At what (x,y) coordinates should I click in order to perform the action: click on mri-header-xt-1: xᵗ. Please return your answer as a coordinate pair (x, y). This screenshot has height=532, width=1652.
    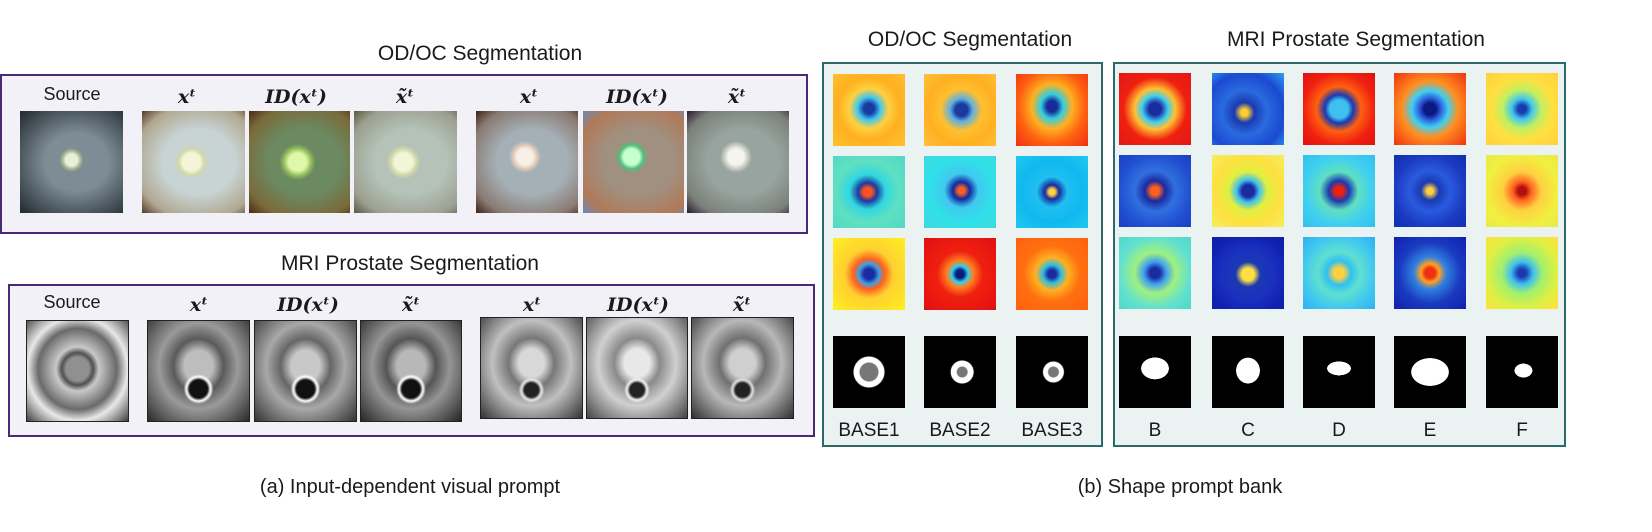
    Looking at the image, I should click on (199, 305).